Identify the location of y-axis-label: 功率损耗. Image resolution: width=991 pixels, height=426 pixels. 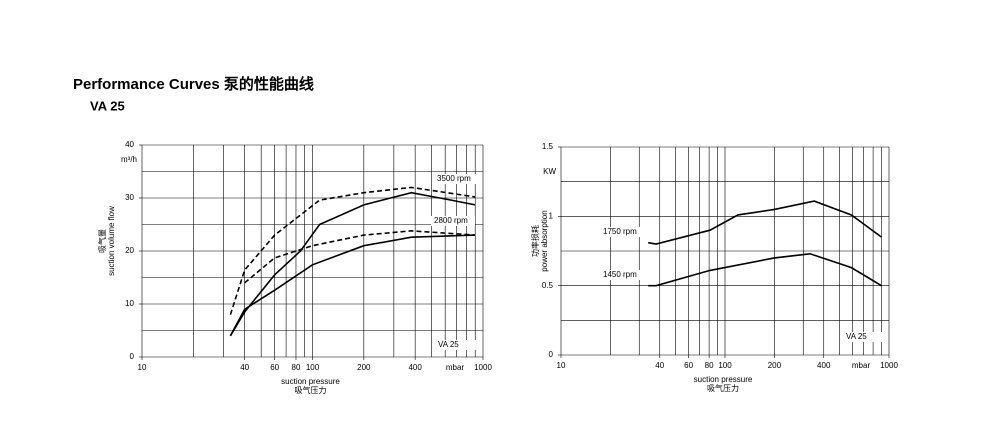
(535, 241).